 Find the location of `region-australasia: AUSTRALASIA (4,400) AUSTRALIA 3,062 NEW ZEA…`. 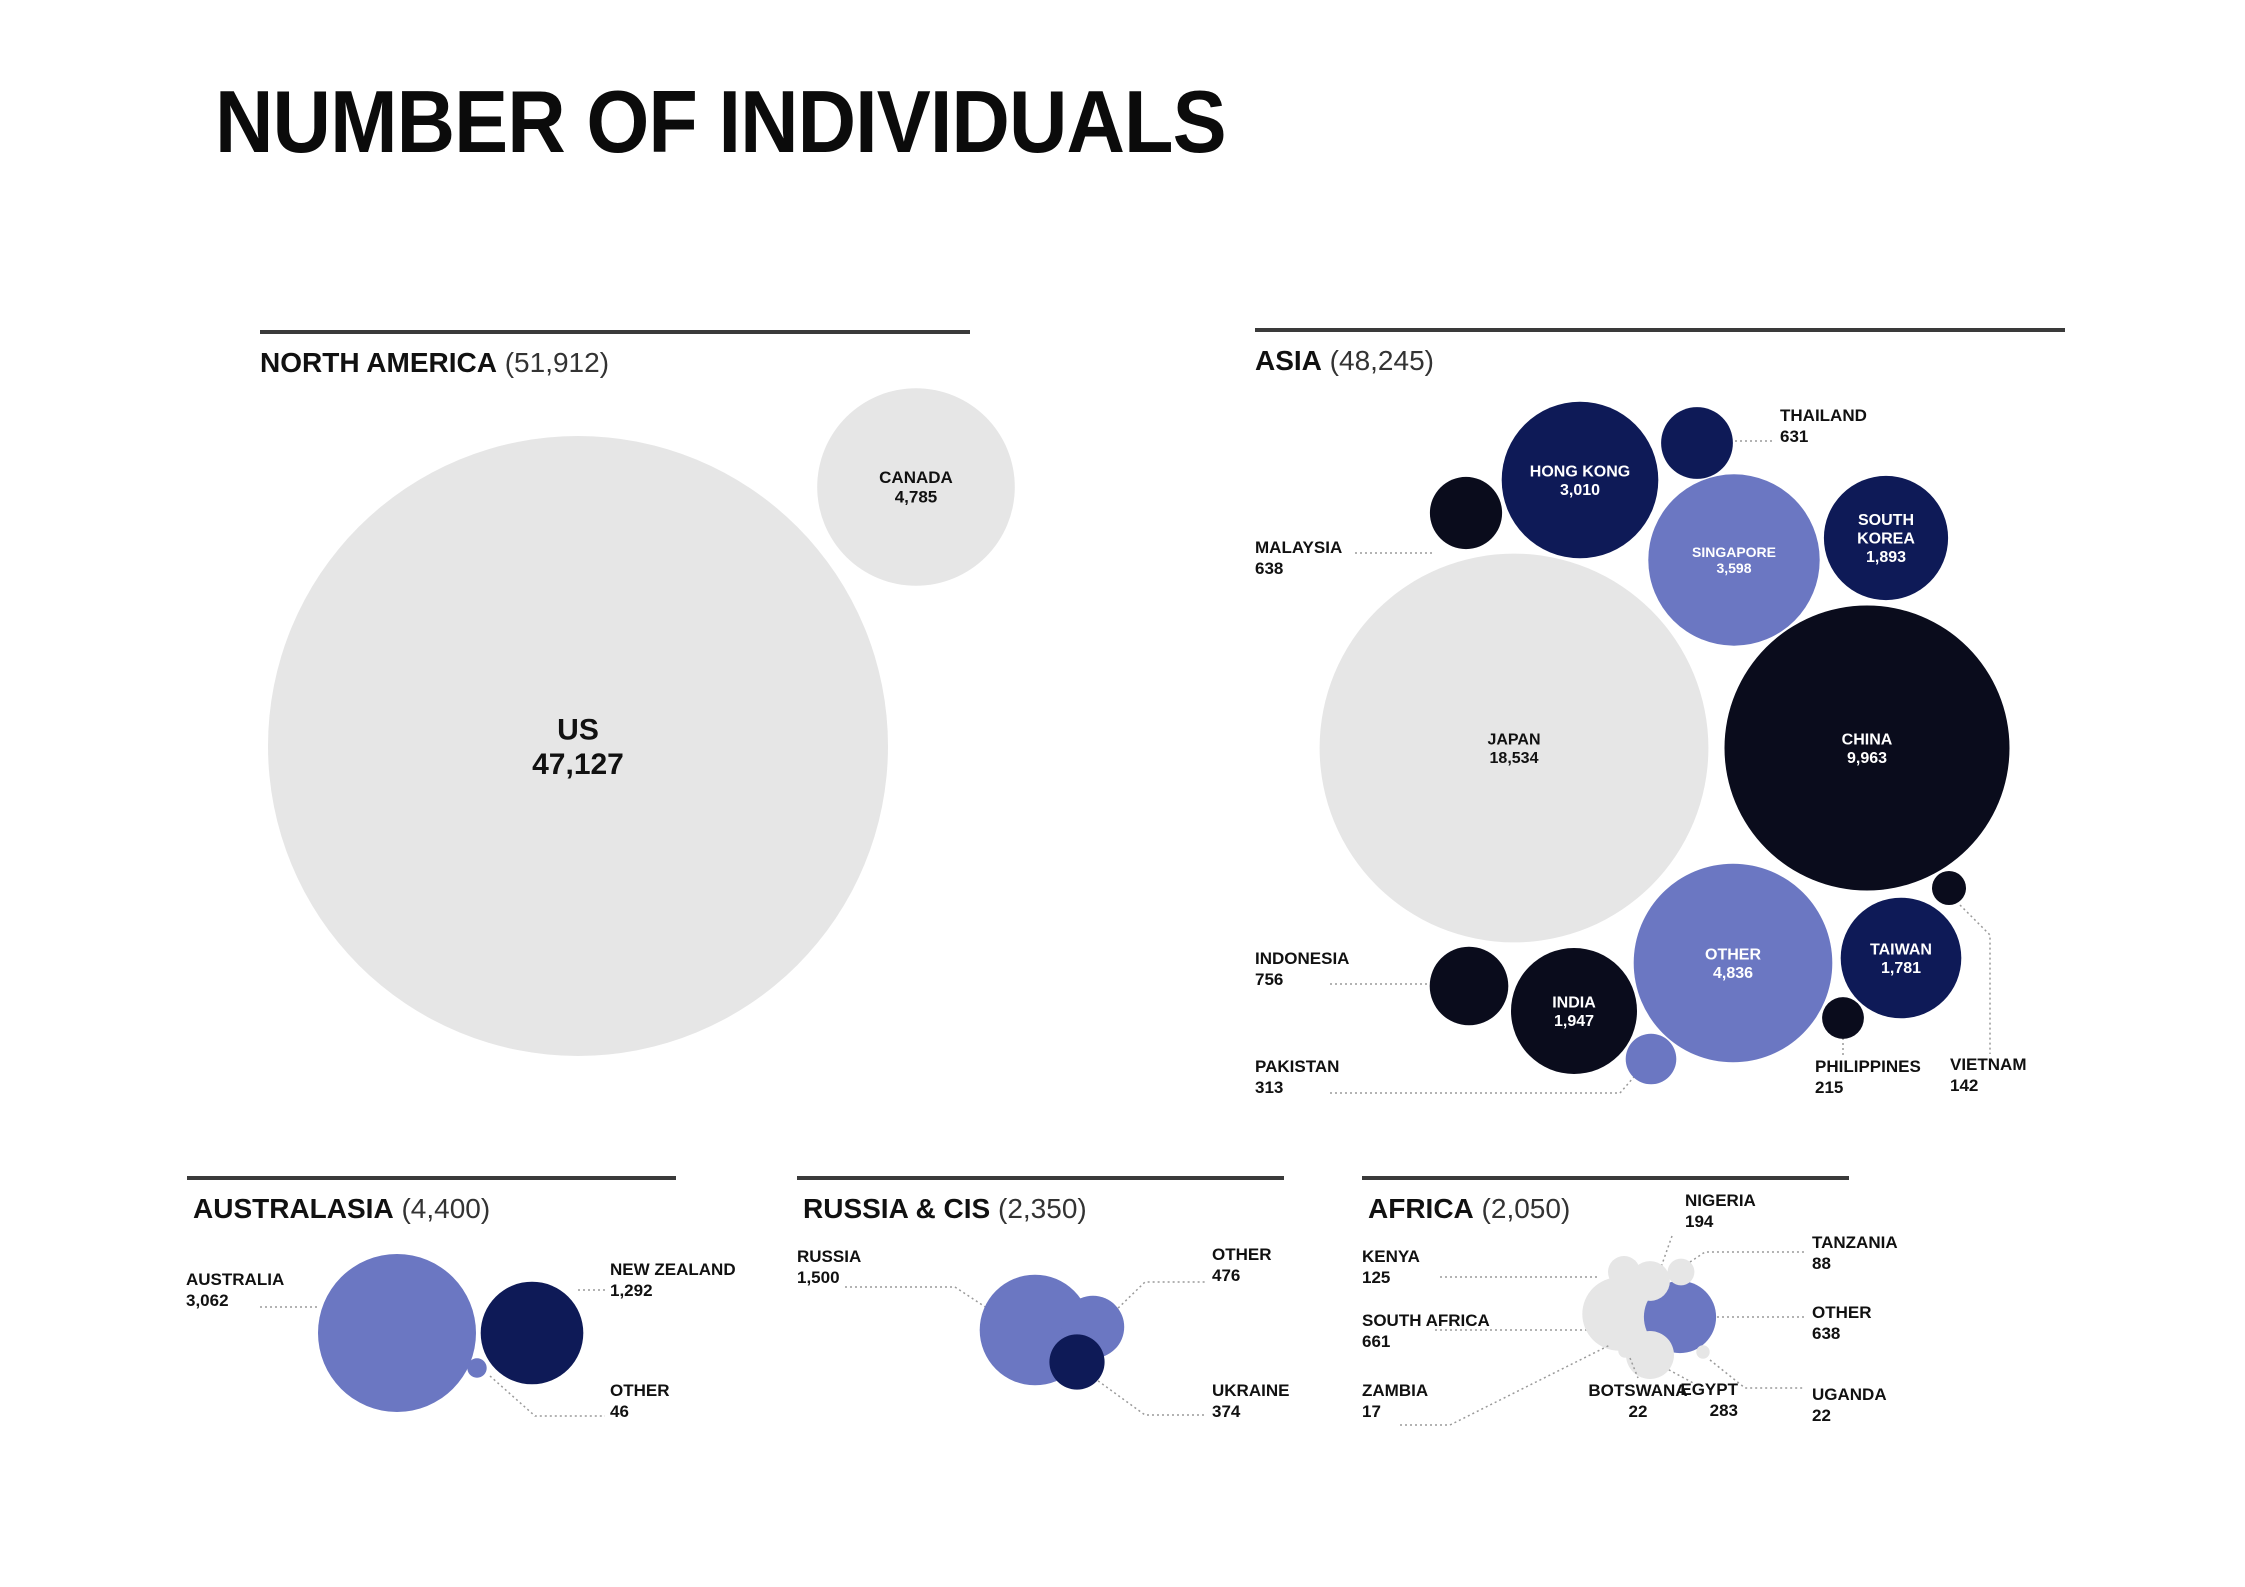

region-australasia: AUSTRALASIA (4,400) AUSTRALIA 3,062 NEW ZEA… is located at coordinates (461, 1298).